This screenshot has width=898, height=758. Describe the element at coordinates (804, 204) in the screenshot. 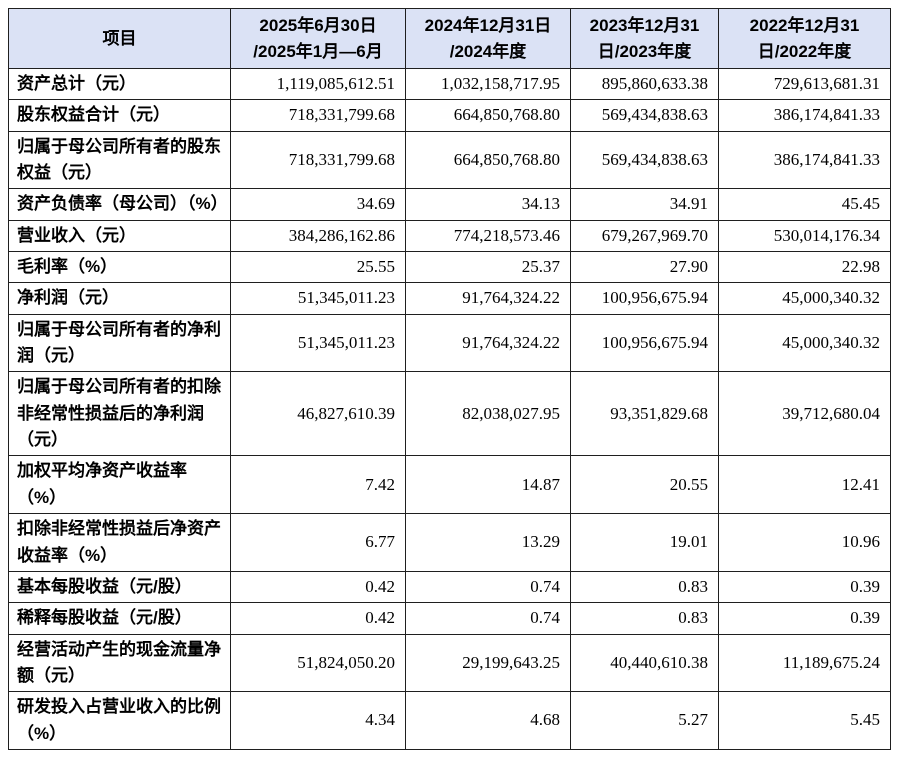

I see `cell-value: 45.45` at that location.